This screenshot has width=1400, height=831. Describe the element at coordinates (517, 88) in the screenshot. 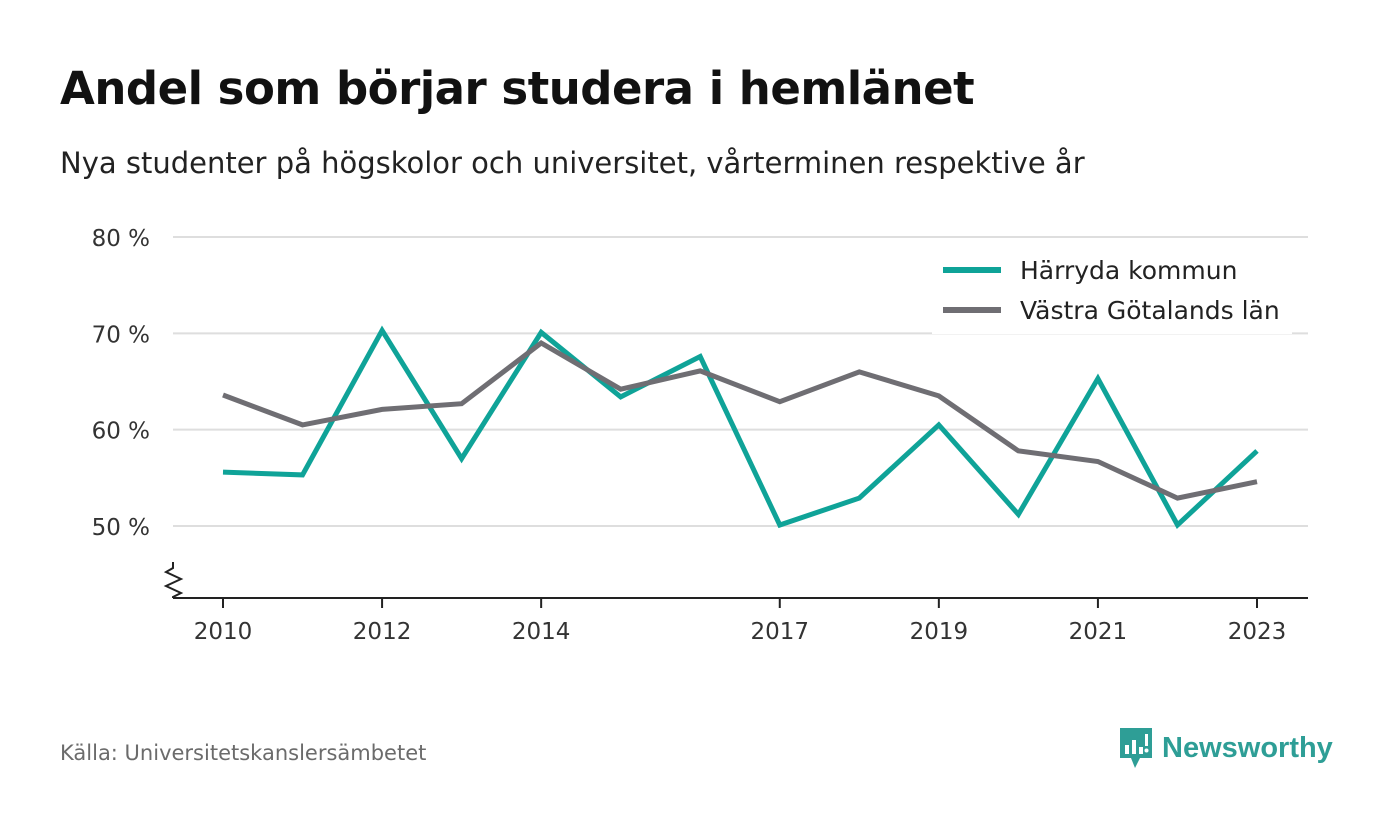

I see `chart-title: Andel som börjar studera i hemlänet` at that location.